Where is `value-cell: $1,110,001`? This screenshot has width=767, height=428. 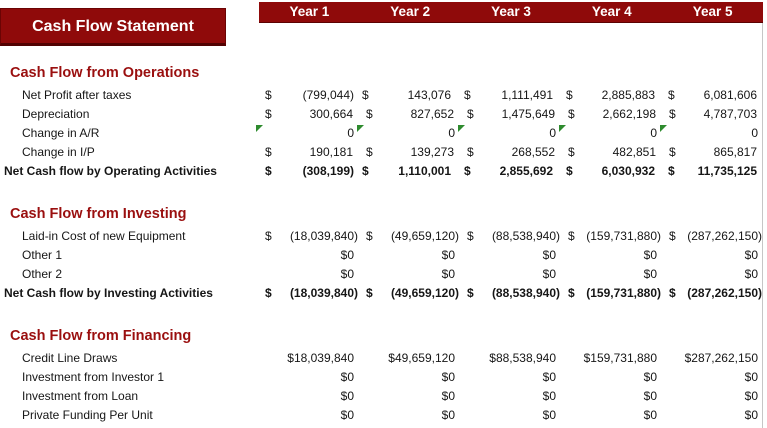
value-cell: $1,110,001 is located at coordinates (406, 171).